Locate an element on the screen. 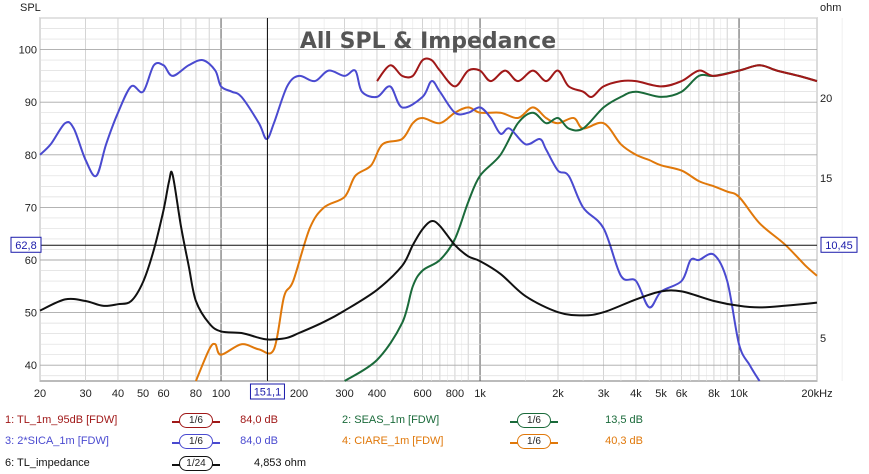  cursor-y-left-readout: 62,8 is located at coordinates (25, 246).